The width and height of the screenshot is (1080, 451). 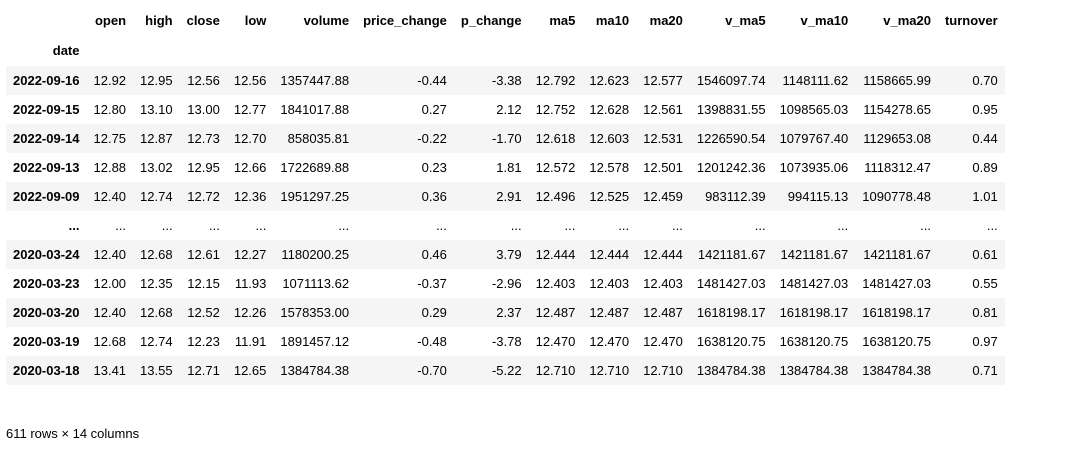 What do you see at coordinates (731, 370) in the screenshot?
I see `table-cell: 1384784.38` at bounding box center [731, 370].